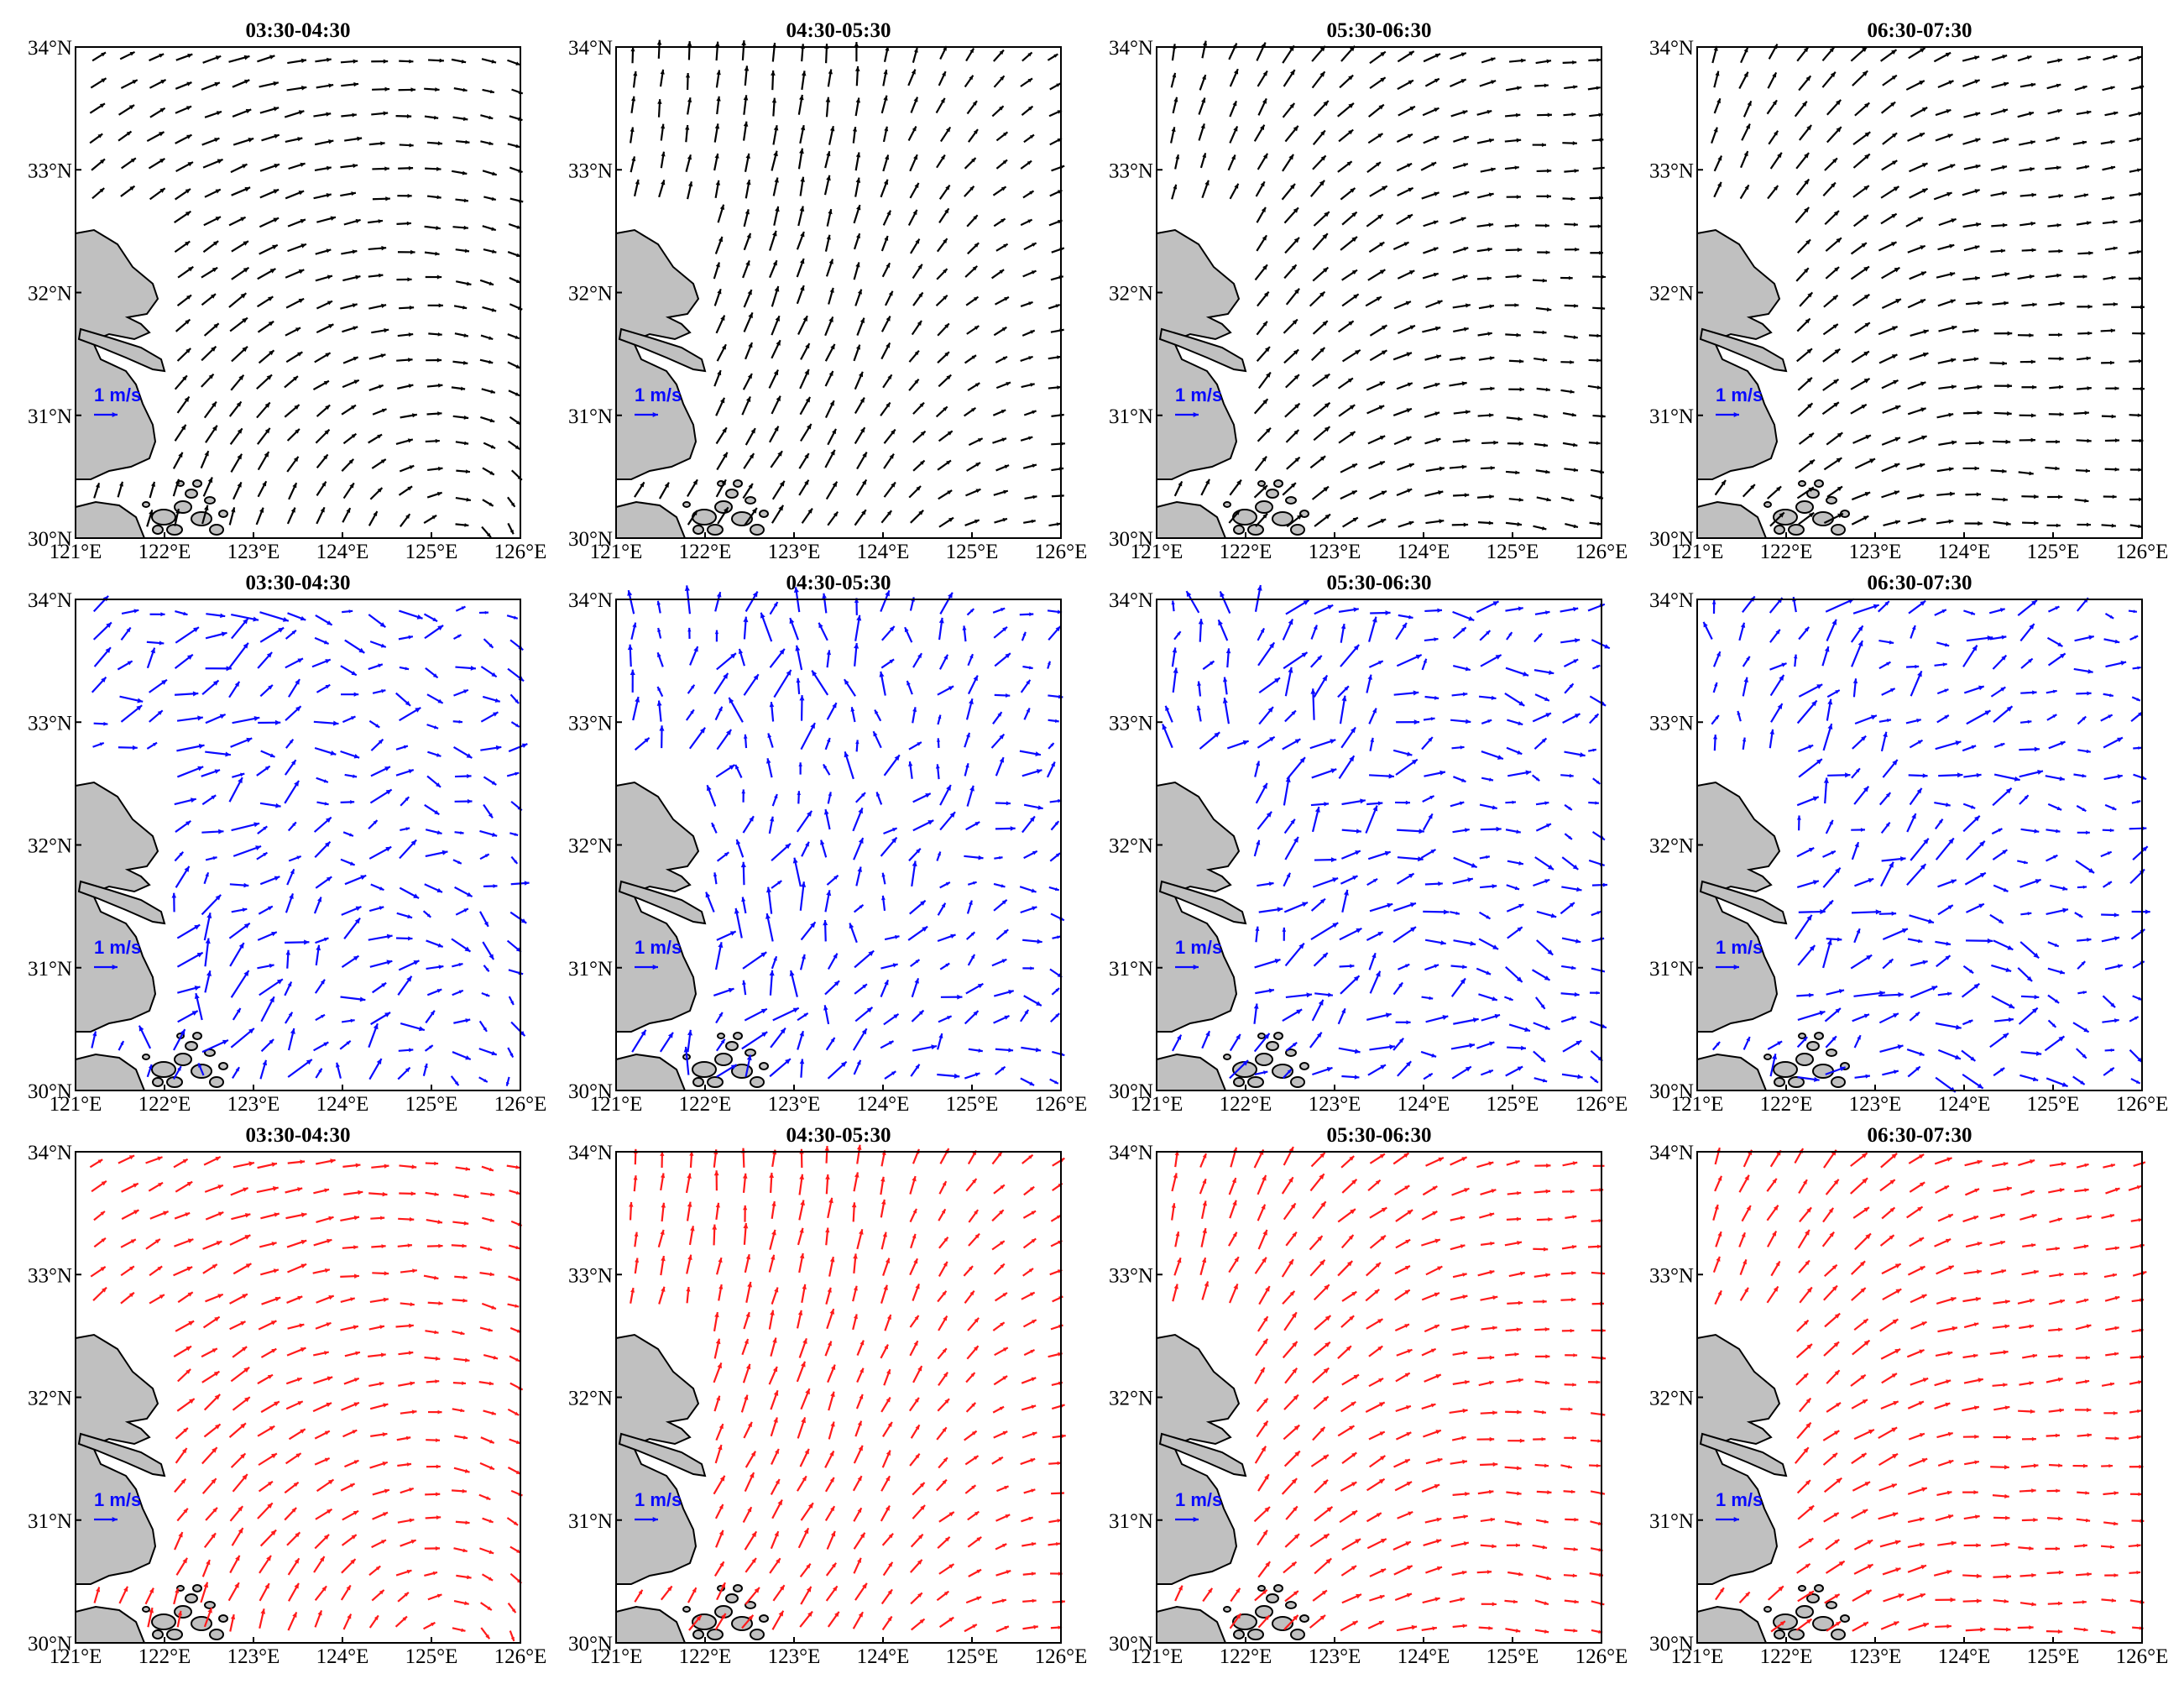 This screenshot has height=1684, width=2184. I want to click on x-tick-label: 122°E, so click(705, 1105).